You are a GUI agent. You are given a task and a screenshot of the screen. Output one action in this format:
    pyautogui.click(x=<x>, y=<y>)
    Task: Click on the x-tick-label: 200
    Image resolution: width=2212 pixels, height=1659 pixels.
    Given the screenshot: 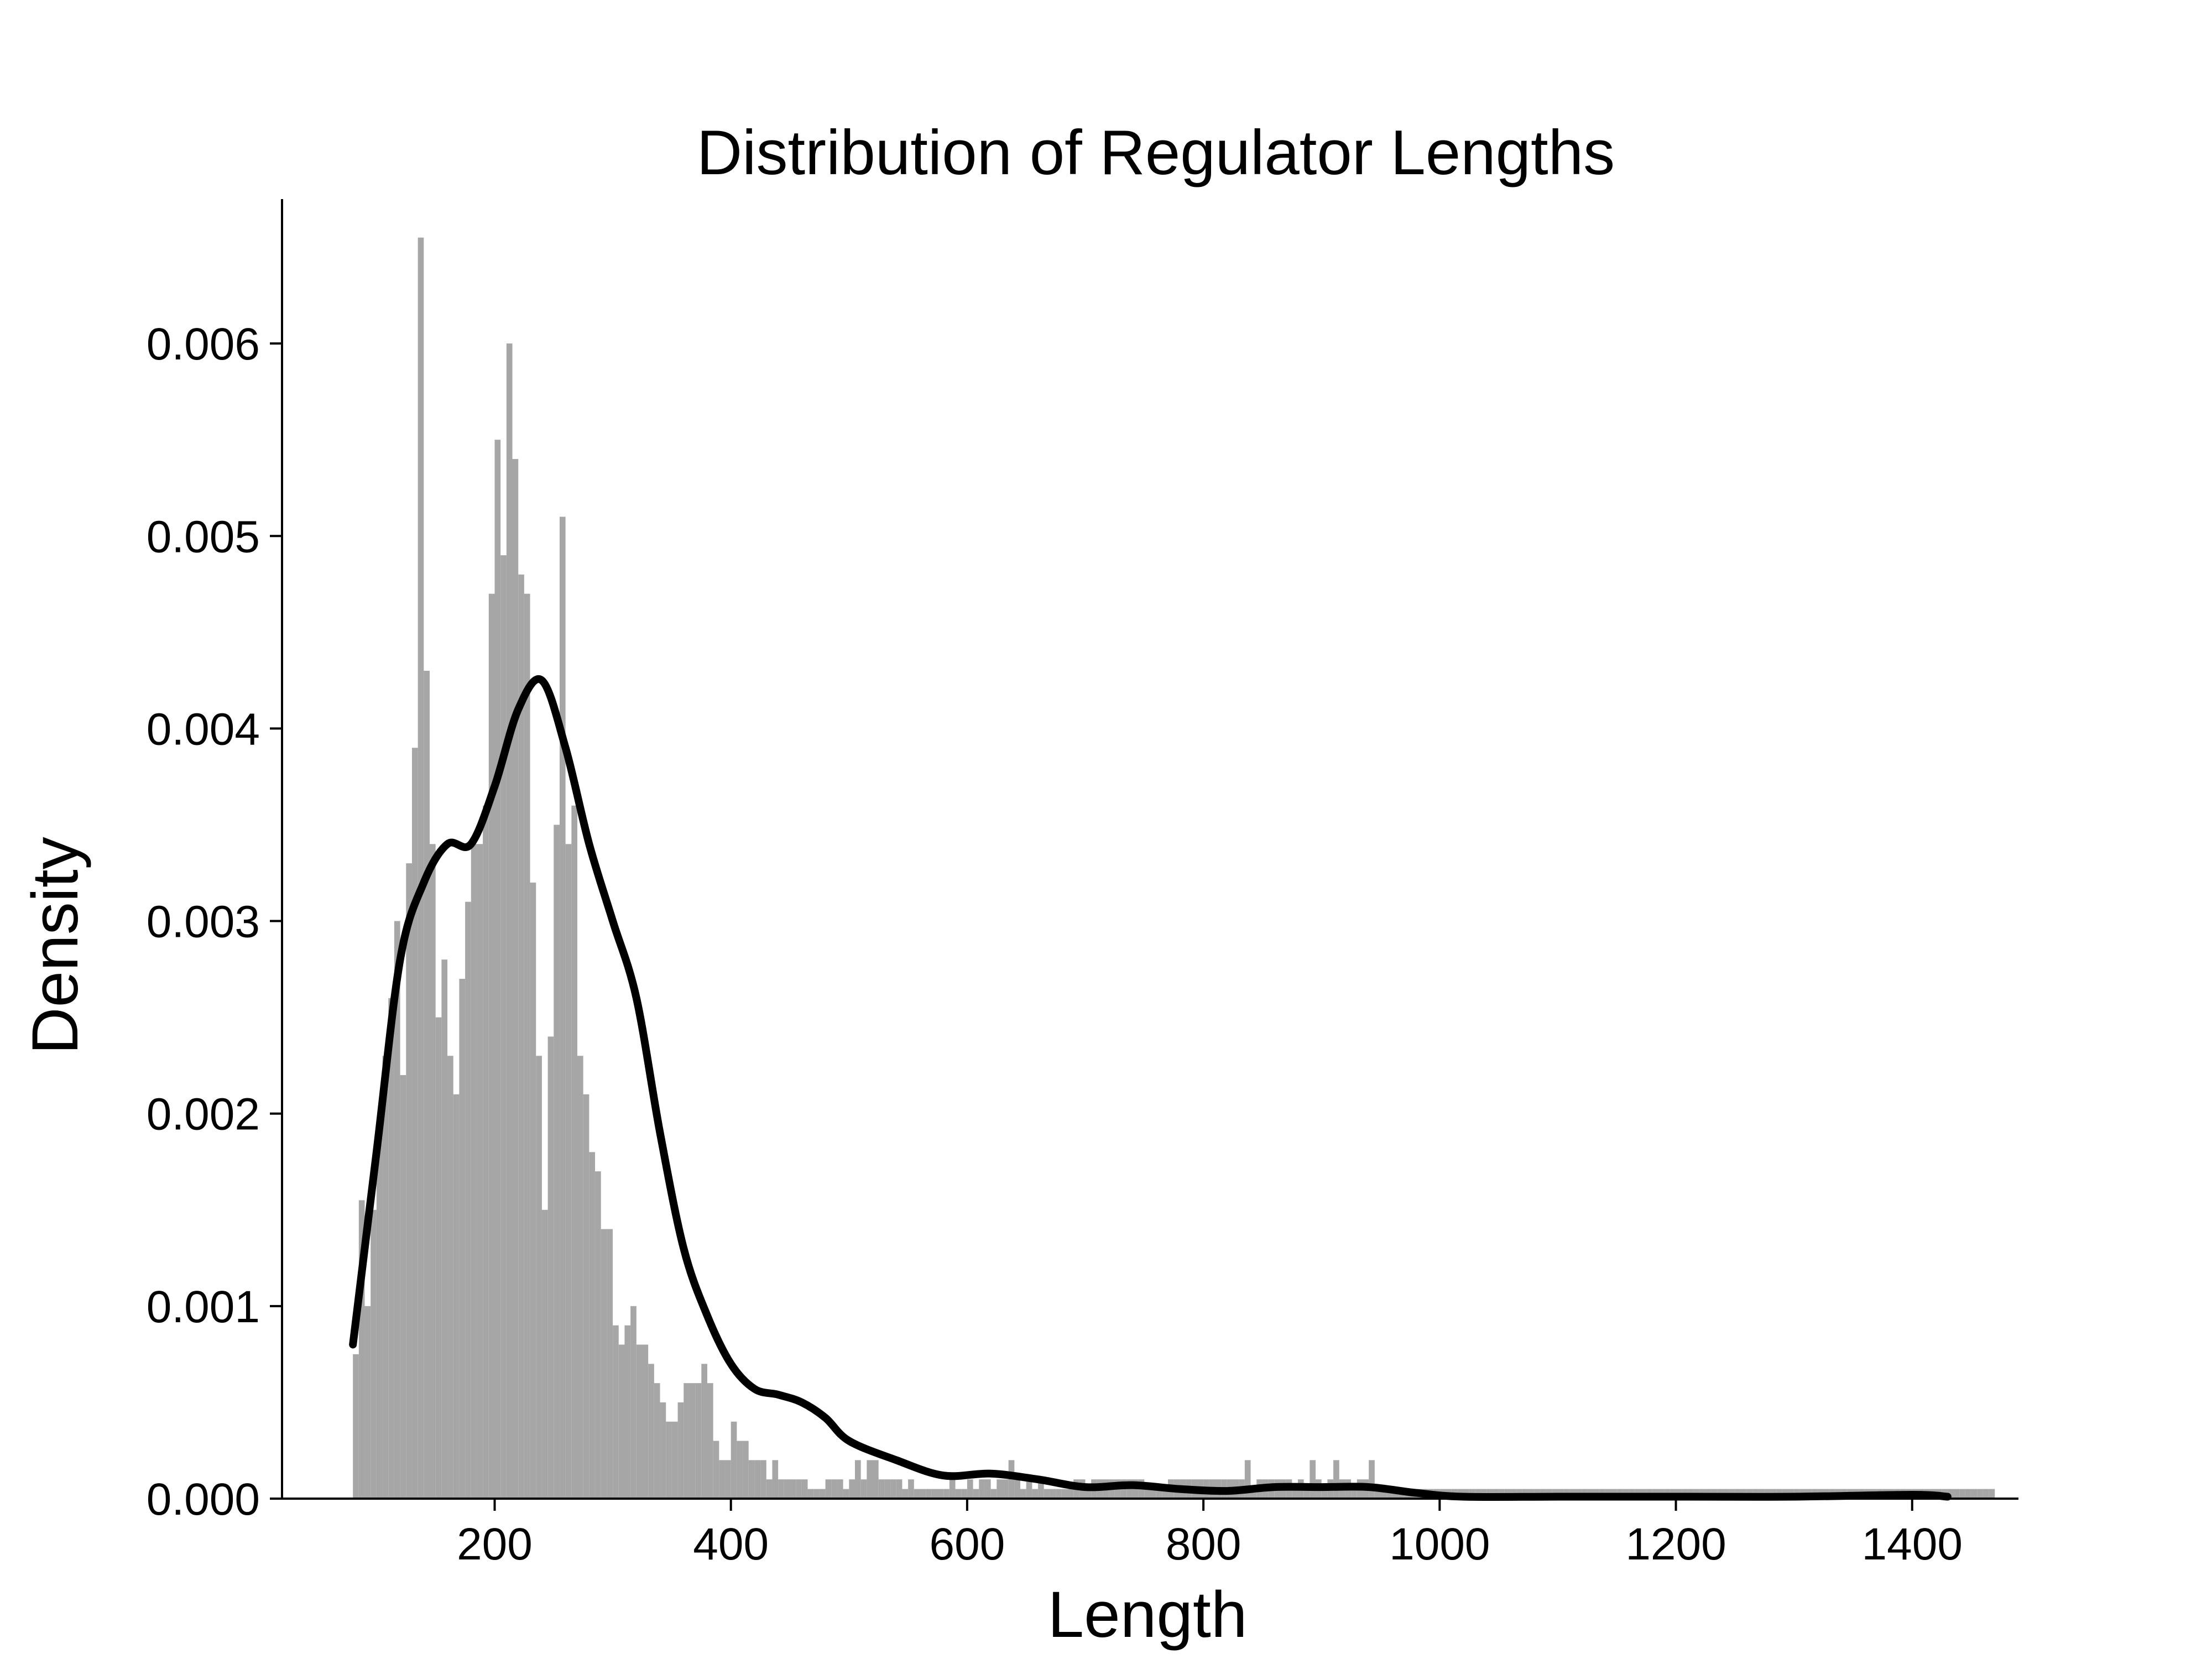 What is the action you would take?
    pyautogui.click(x=495, y=1544)
    